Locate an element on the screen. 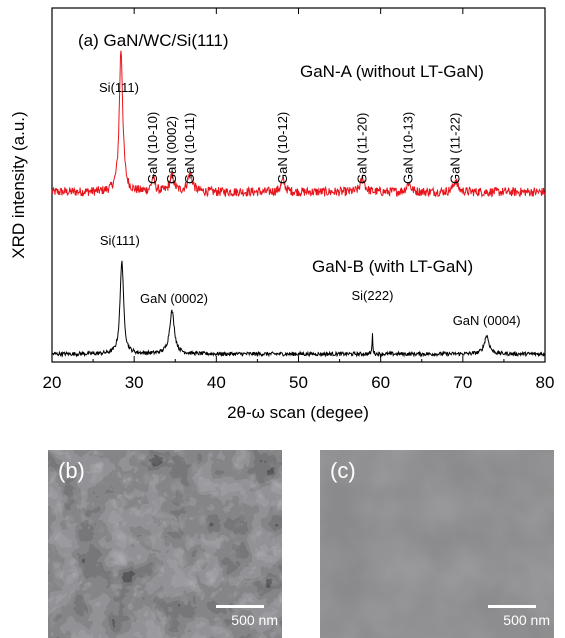 The image size is (565, 638). x-tick-label: 50 is located at coordinates (298, 382).